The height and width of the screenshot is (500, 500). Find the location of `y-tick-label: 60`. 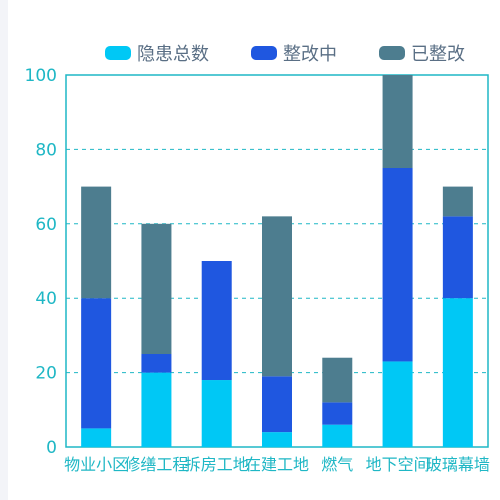

y-tick-label: 60 is located at coordinates (46, 225).